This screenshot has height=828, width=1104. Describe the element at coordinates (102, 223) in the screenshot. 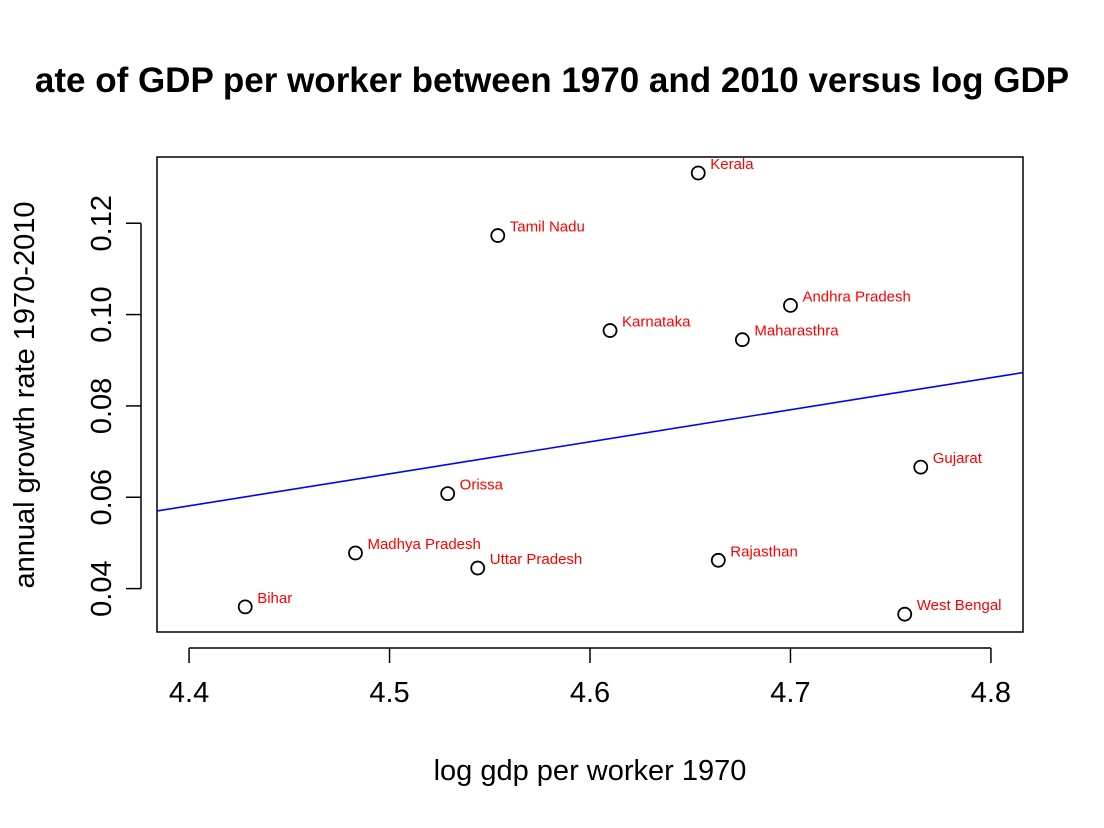

I see `y-tick-label: 0.12` at that location.